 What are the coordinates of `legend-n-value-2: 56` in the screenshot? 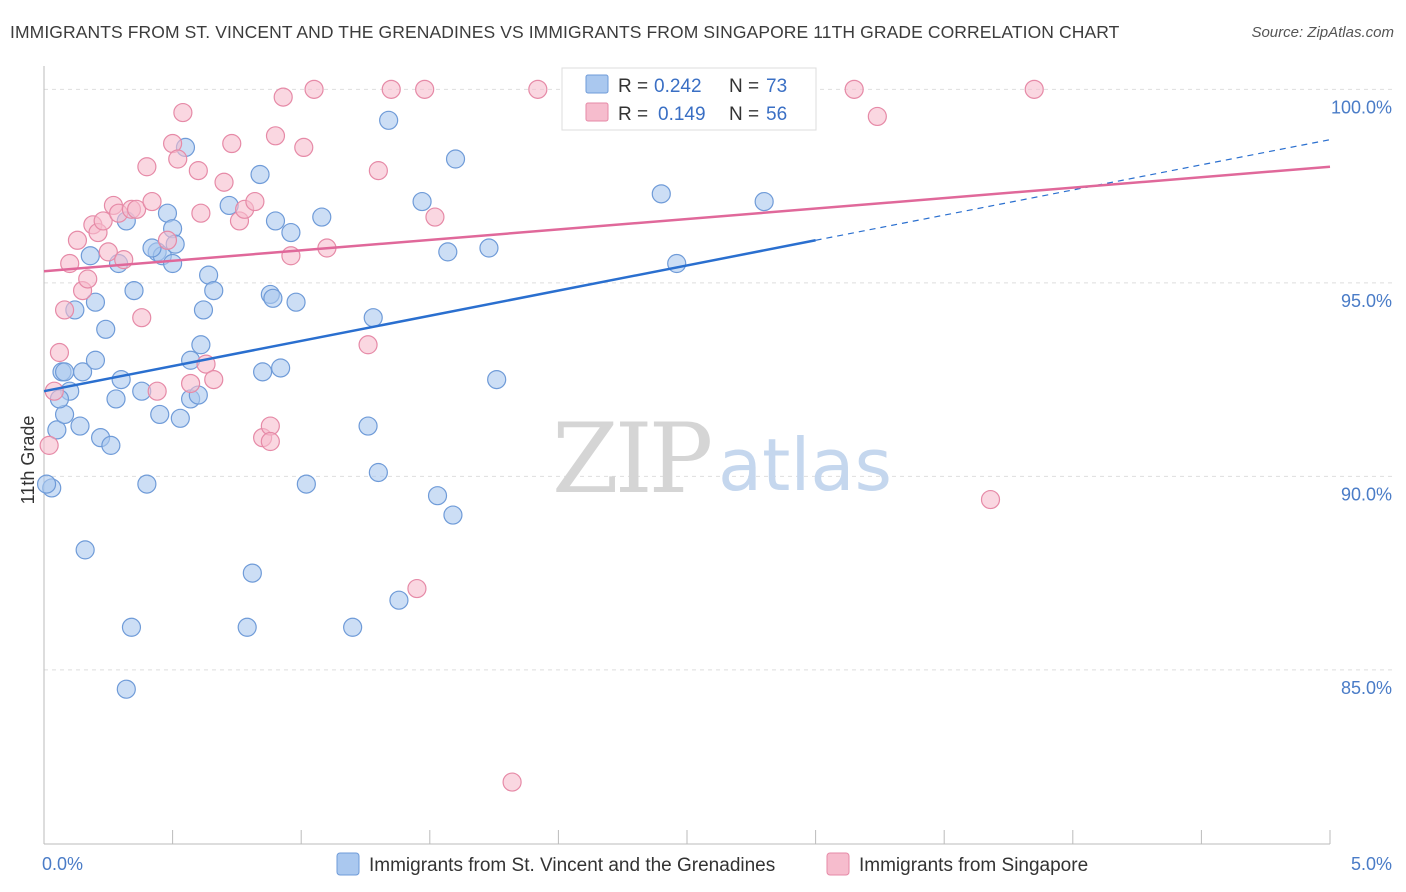 It's located at (776, 114).